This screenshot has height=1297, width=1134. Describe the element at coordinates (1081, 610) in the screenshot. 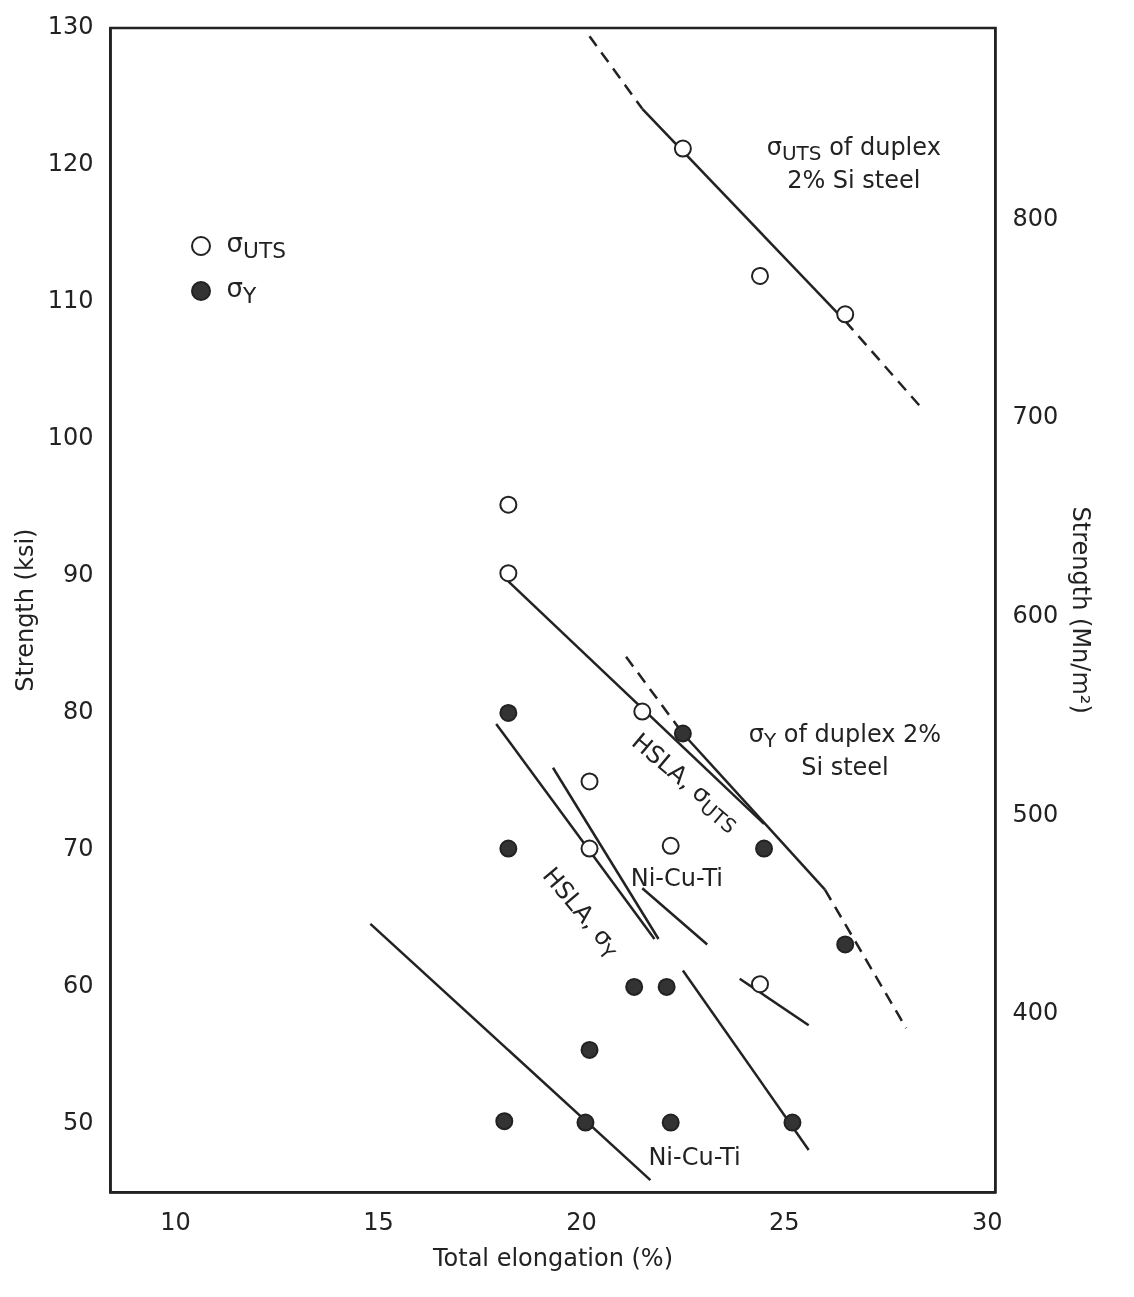

I see `y2-axis-title: Strength (Mn/m²)` at that location.